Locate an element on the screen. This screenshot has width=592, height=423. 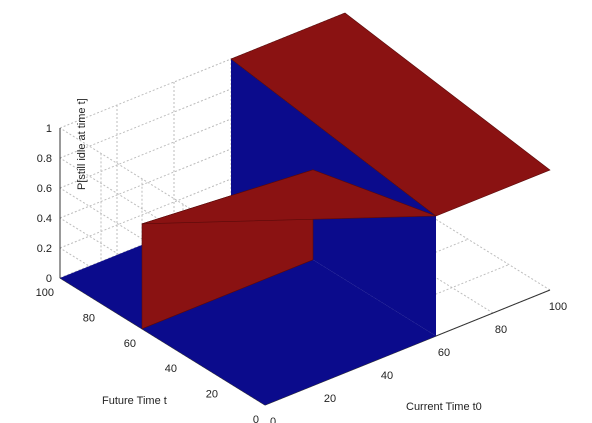
y-tick-label: 60 is located at coordinates (130, 344).